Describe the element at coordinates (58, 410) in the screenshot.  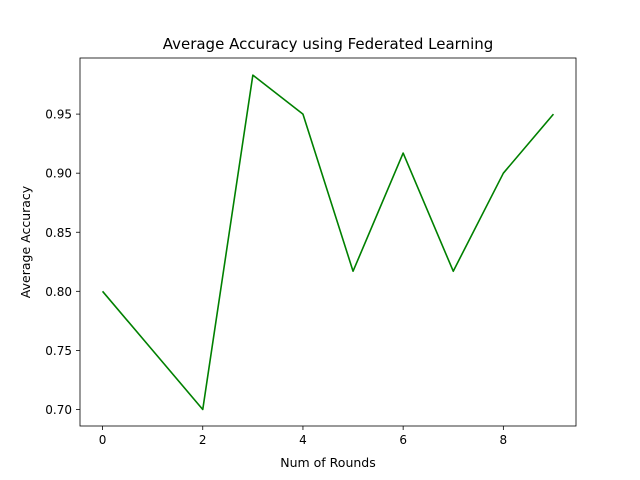
I see `y-tick-label: 0.70` at that location.